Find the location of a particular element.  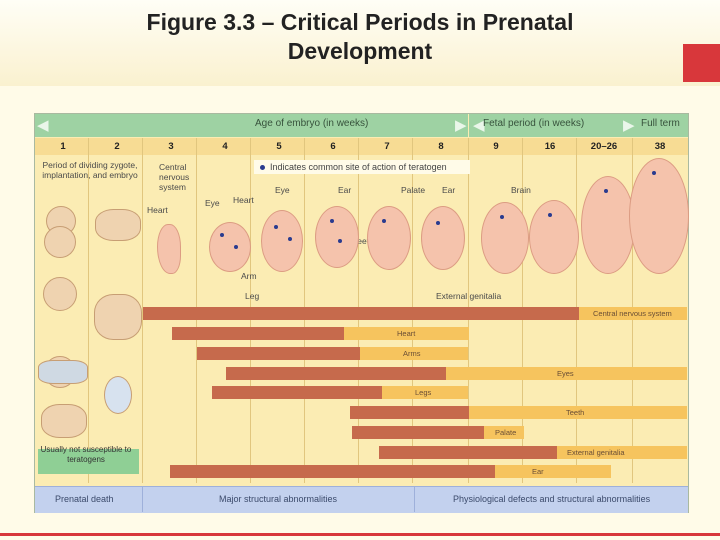

label-teeth: Teeth is located at coordinates (363, 241).